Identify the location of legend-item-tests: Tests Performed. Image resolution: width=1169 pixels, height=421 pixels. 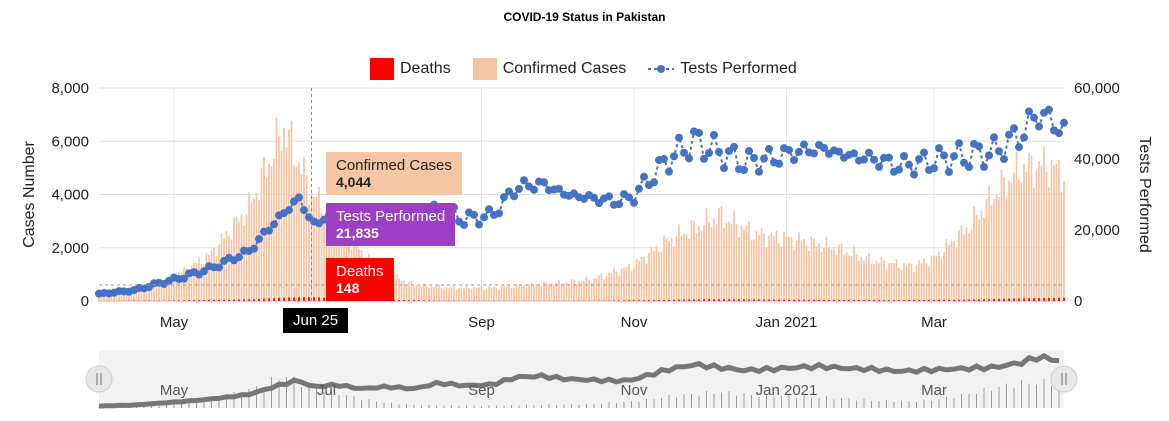
(722, 69).